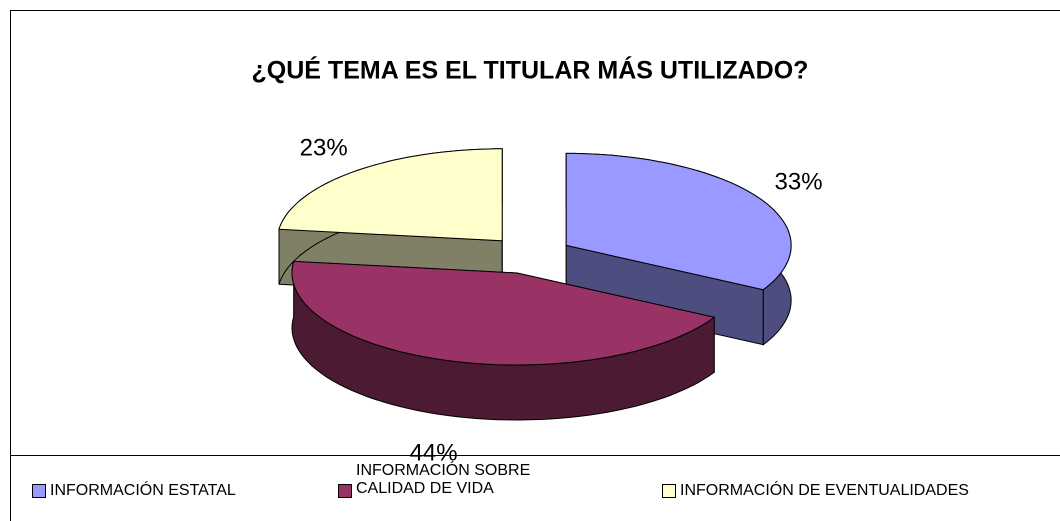 This screenshot has height=521, width=1060. Describe the element at coordinates (530, 70) in the screenshot. I see `chart-title: ¿QUÉ TEMA ES EL TITULAR MÁS UTILIZADO?` at that location.